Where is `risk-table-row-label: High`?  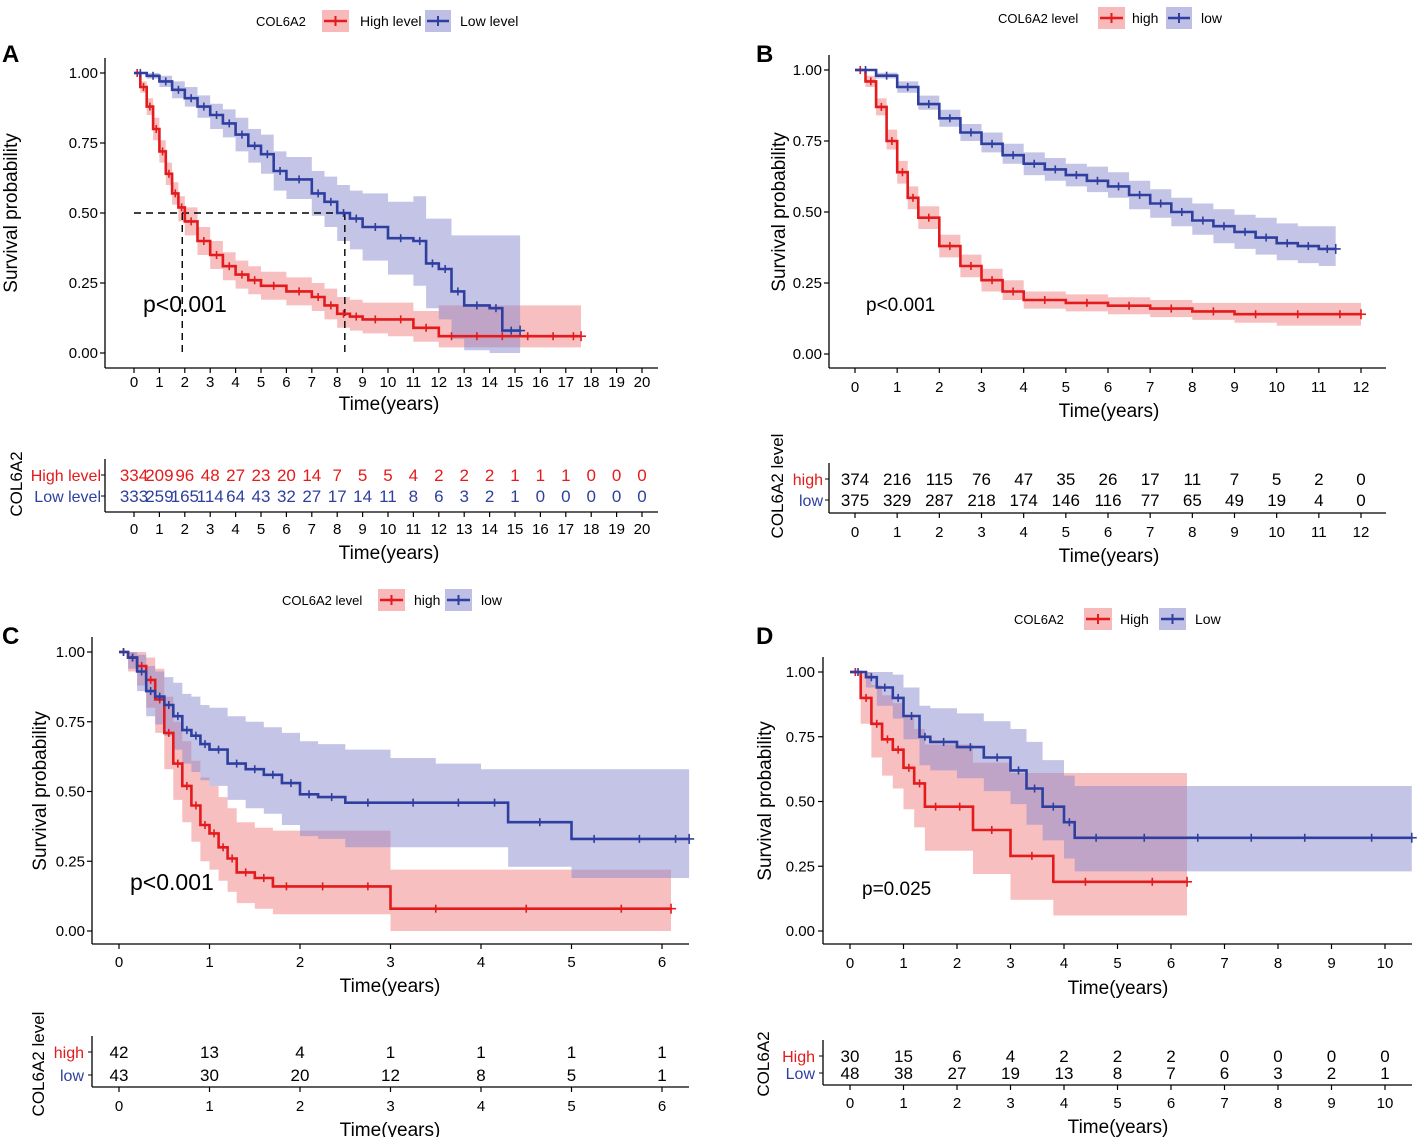 risk-table-row-label: High is located at coordinates (798, 1057).